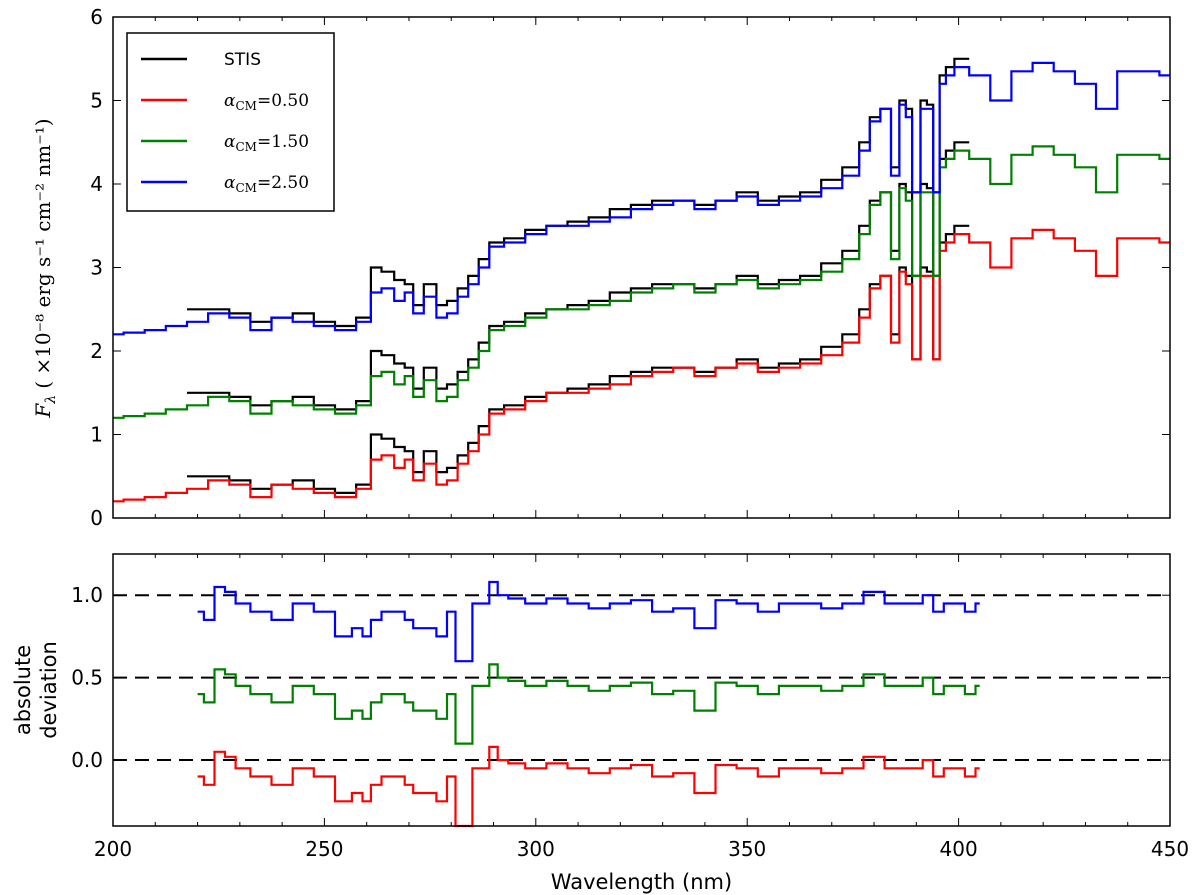  Describe the element at coordinates (36, 690) in the screenshot. I see `bottom-y-axis-label: absolute deviation` at that location.